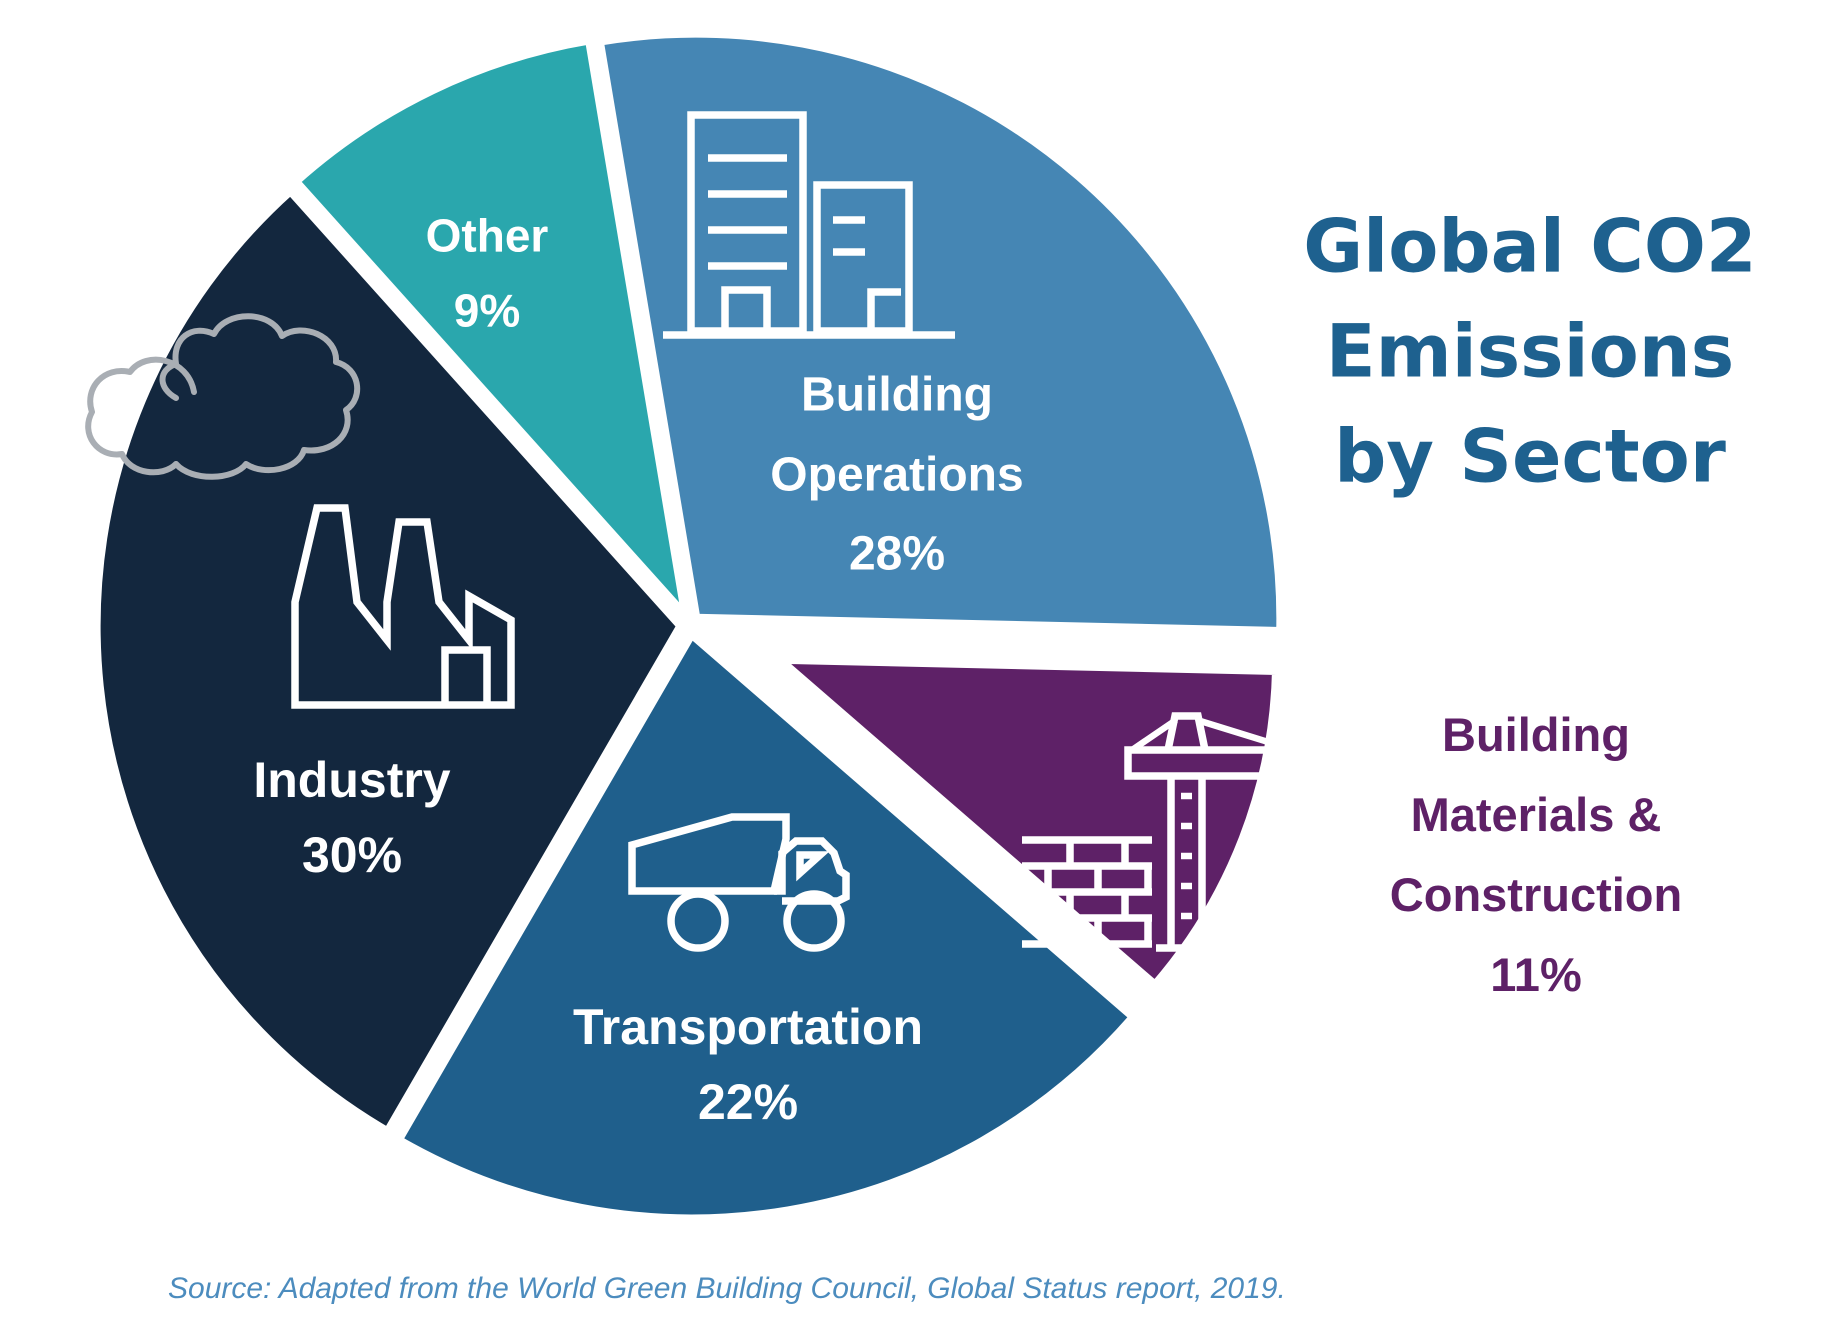 The width and height of the screenshot is (1847, 1337). What do you see at coordinates (352, 780) in the screenshot?
I see `slice-label-line: Industry` at bounding box center [352, 780].